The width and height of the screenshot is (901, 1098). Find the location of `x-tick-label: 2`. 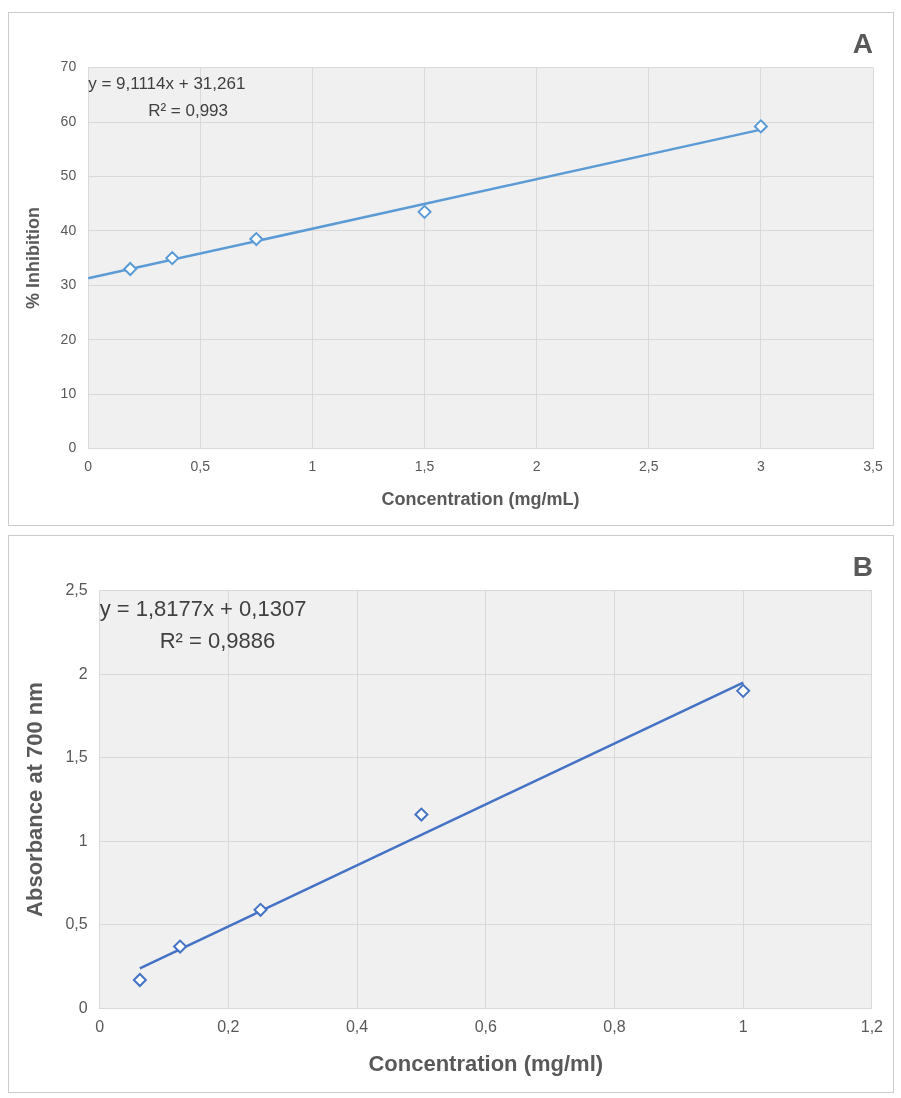

x-tick-label: 2 is located at coordinates (536, 465).